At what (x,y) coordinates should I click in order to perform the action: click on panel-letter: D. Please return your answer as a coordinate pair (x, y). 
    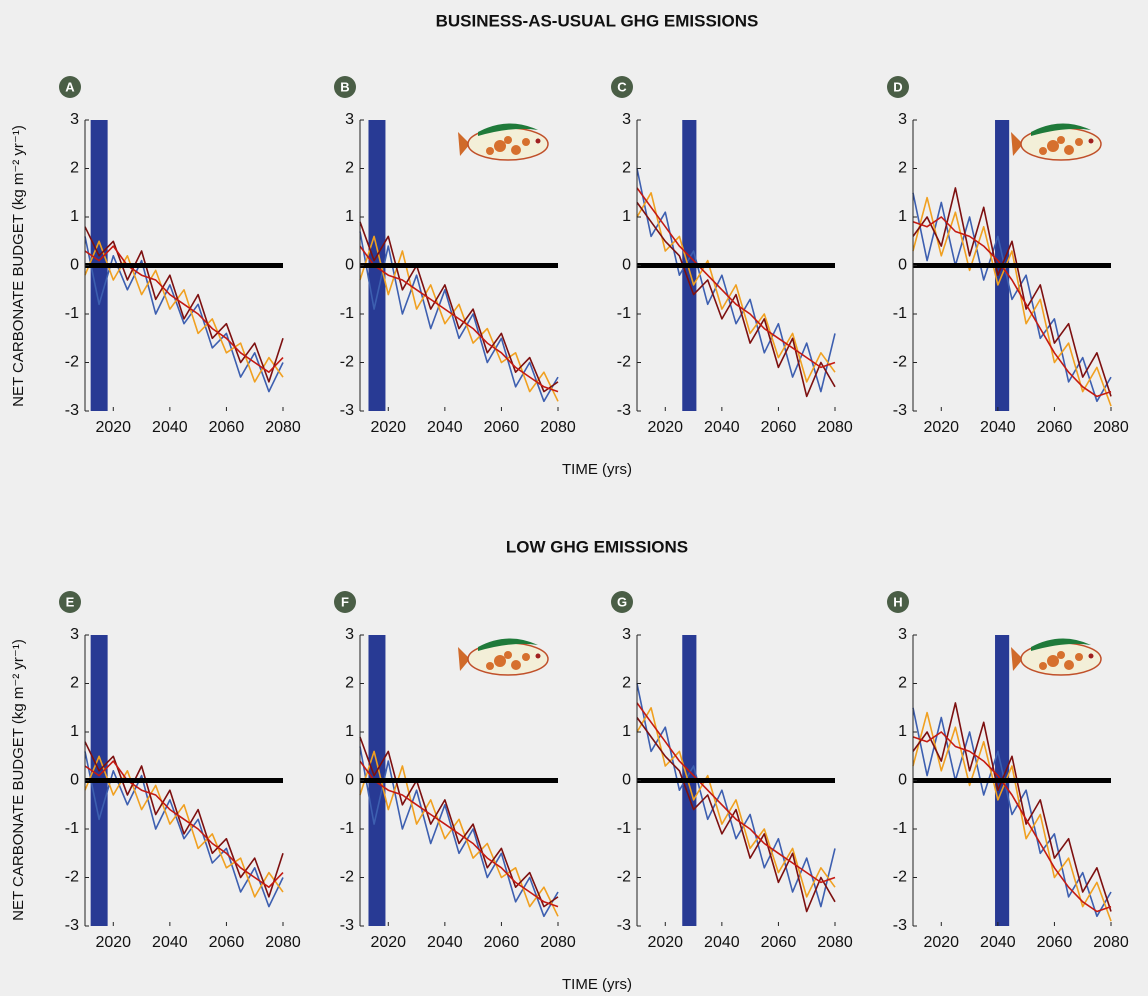
    Looking at the image, I should click on (897, 86).